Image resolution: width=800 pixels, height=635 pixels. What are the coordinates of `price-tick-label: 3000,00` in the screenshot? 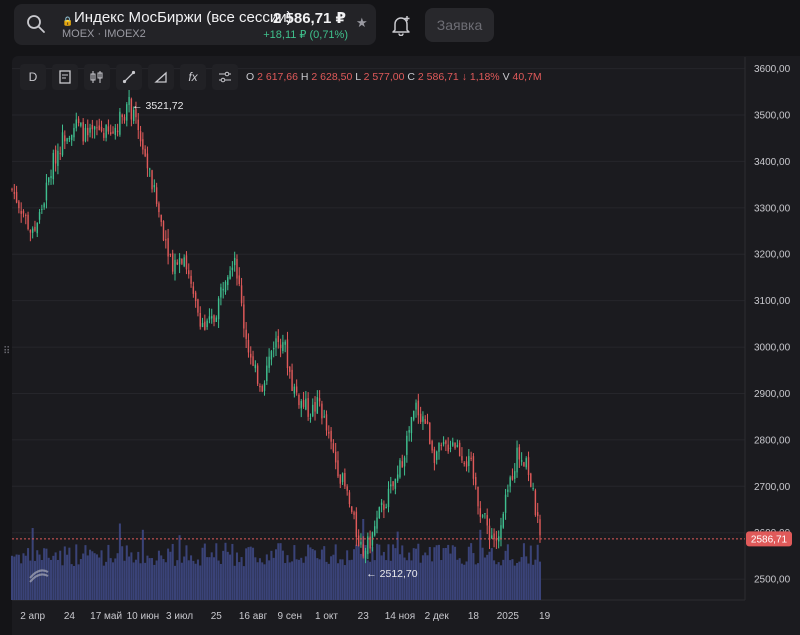 It's located at (772, 348).